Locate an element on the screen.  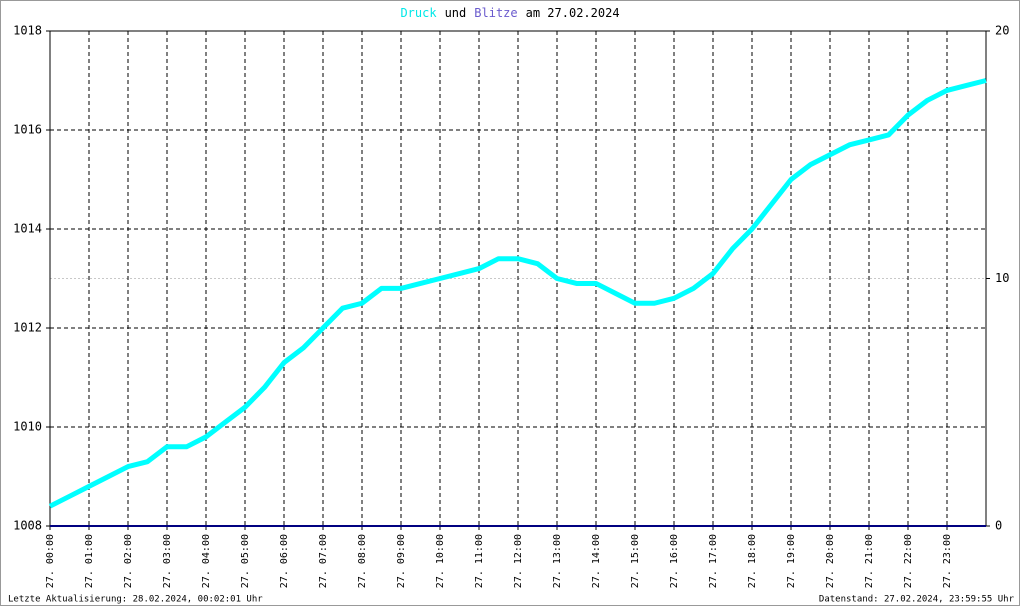
x-tick-label: 27. 19:00 is located at coordinates (791, 561).